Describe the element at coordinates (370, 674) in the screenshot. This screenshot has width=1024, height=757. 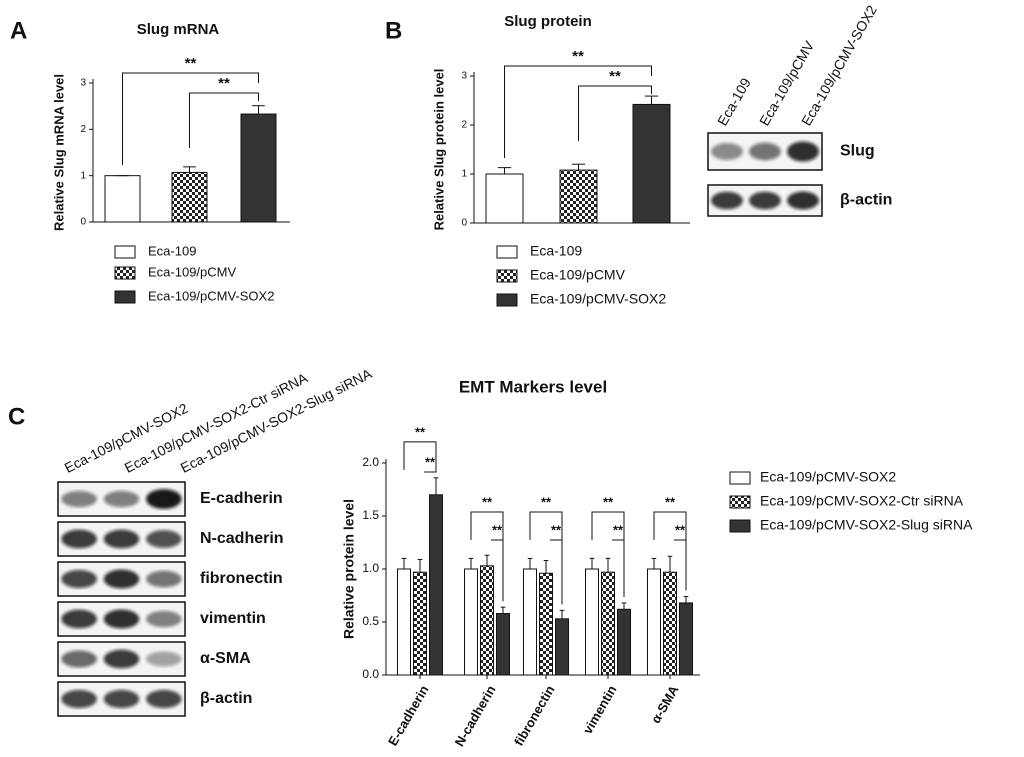
I see `y-tick-label: 0.0` at that location.